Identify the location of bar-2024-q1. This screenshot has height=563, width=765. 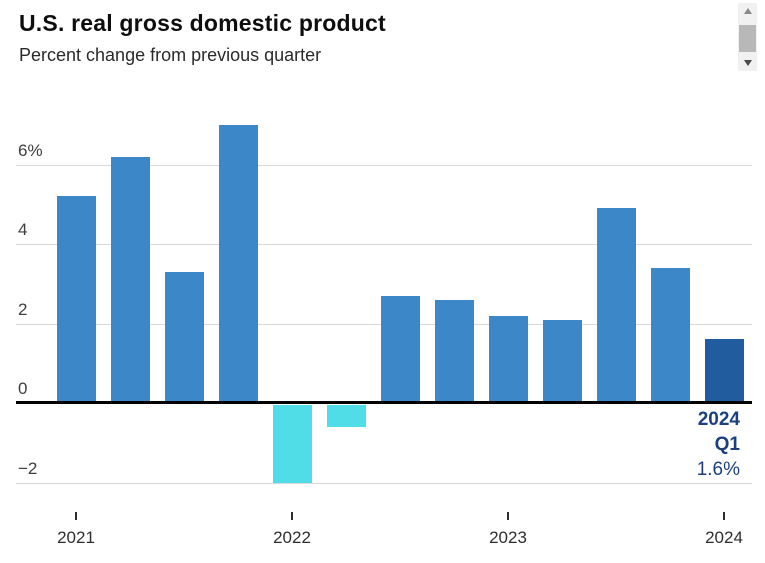
(724, 371).